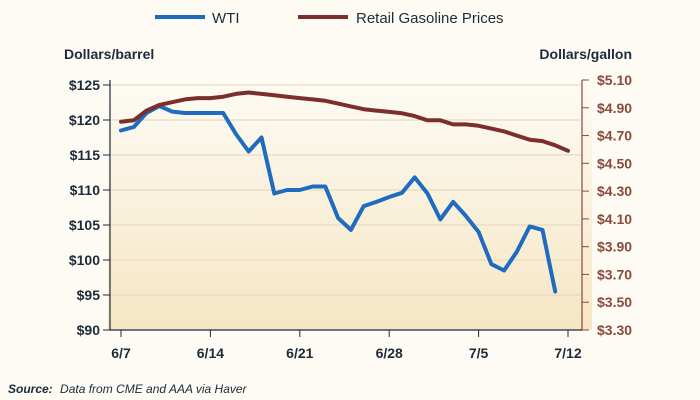  I want to click on right-tick-label: $4.50, so click(614, 163).